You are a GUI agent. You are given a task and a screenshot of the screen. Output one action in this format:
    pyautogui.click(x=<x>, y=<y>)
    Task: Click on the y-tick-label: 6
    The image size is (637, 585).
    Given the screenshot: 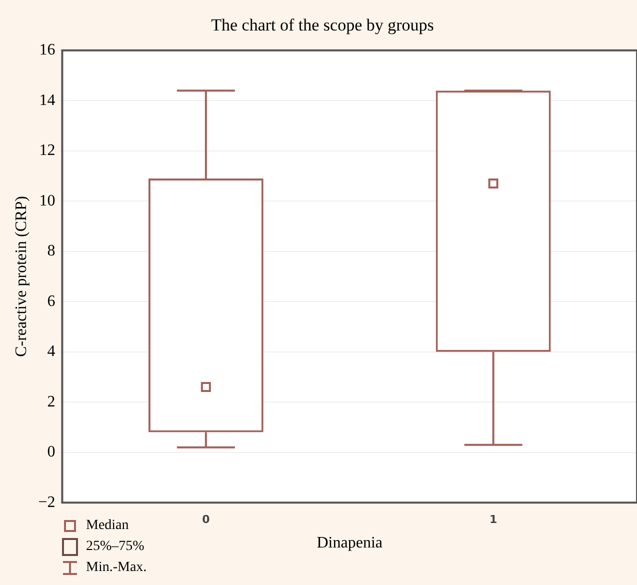 What is the action you would take?
    pyautogui.click(x=51, y=301)
    